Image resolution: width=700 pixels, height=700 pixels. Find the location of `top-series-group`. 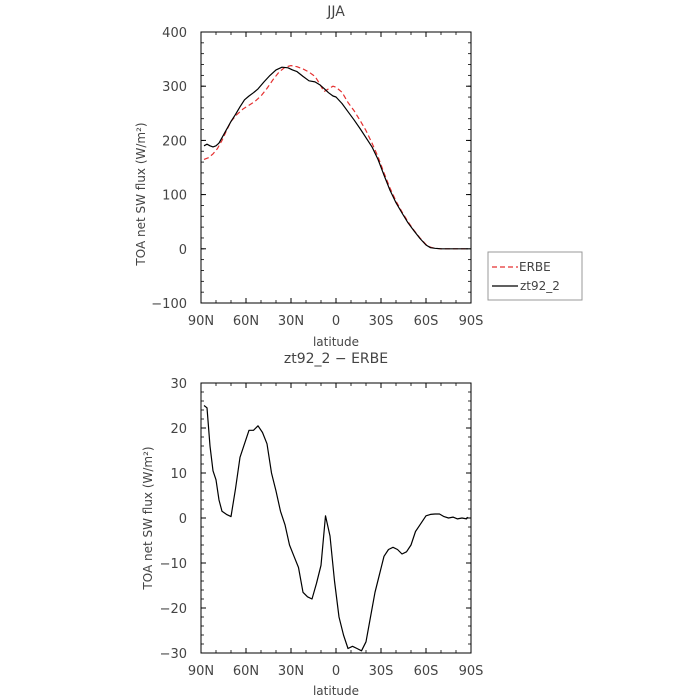

top-series-group is located at coordinates (335, 157).